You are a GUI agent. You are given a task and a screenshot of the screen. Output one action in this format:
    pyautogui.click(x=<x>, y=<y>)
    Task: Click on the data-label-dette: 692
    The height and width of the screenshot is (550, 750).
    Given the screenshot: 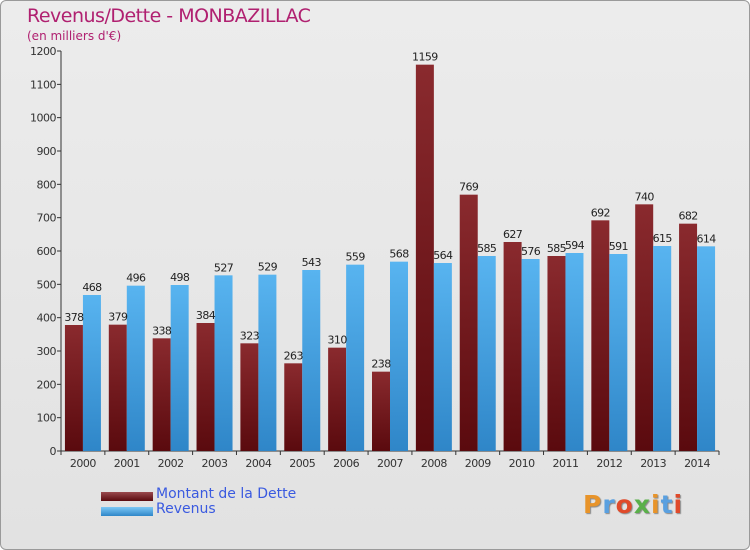 What is the action you would take?
    pyautogui.click(x=600, y=212)
    